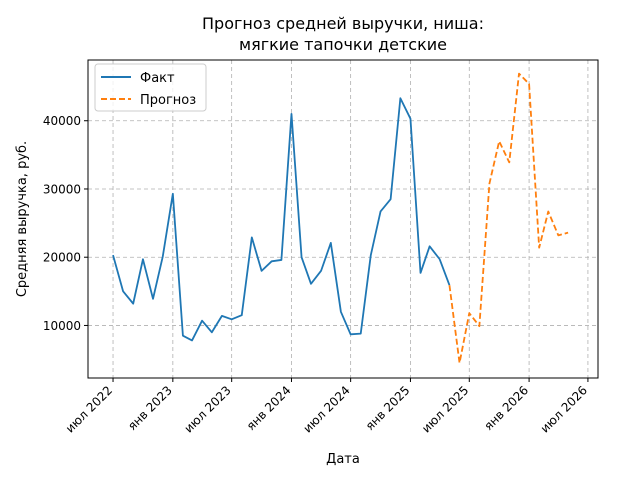 The height and width of the screenshot is (480, 640). I want to click on chart-title-line2: мягкие тапочки детские, so click(343, 44).